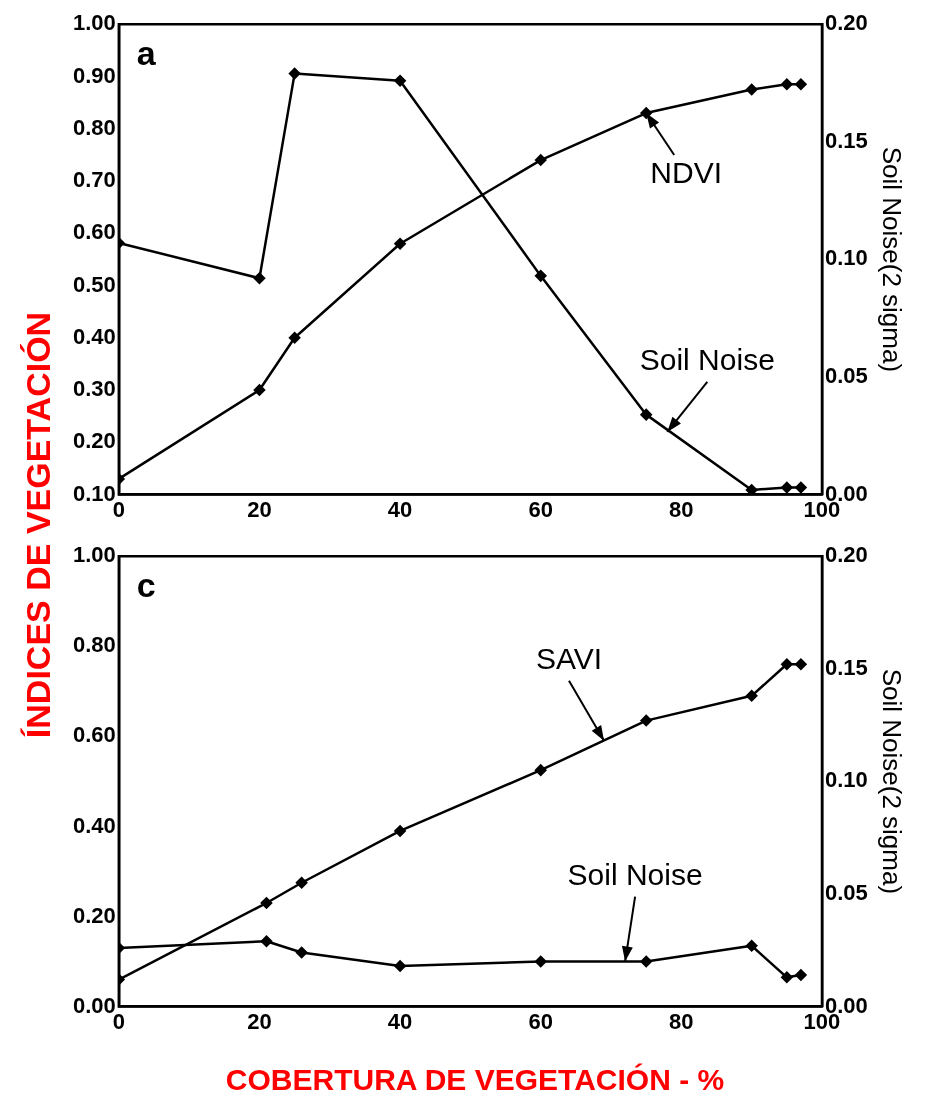  Describe the element at coordinates (94, 180) in the screenshot. I see `y-tick-label: 0.70` at that location.